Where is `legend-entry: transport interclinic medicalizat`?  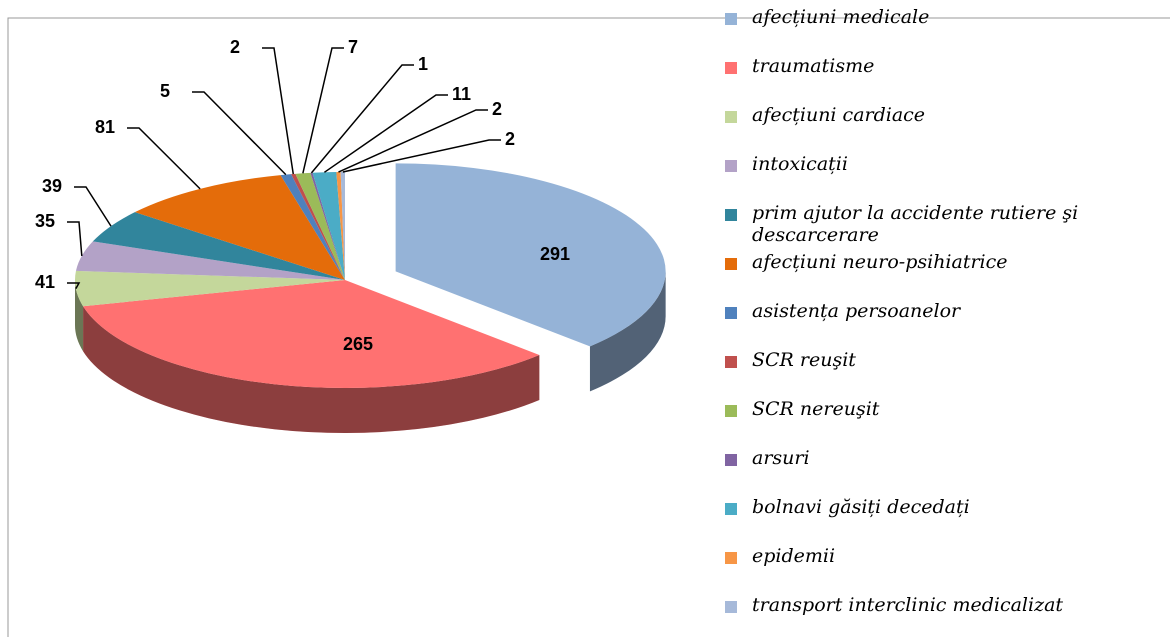
legend-entry: transport interclinic medicalizat is located at coordinates (945, 618).